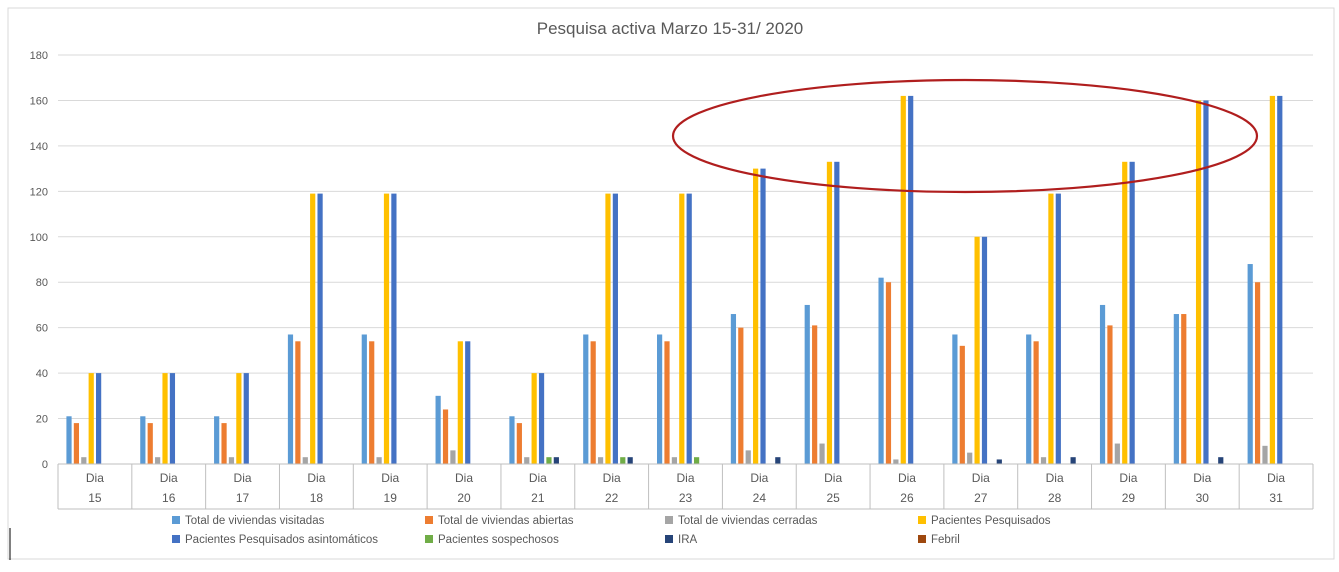 This screenshot has width=1339, height=572. What do you see at coordinates (39, 238) in the screenshot?
I see `y-tick-label: 100` at bounding box center [39, 238].